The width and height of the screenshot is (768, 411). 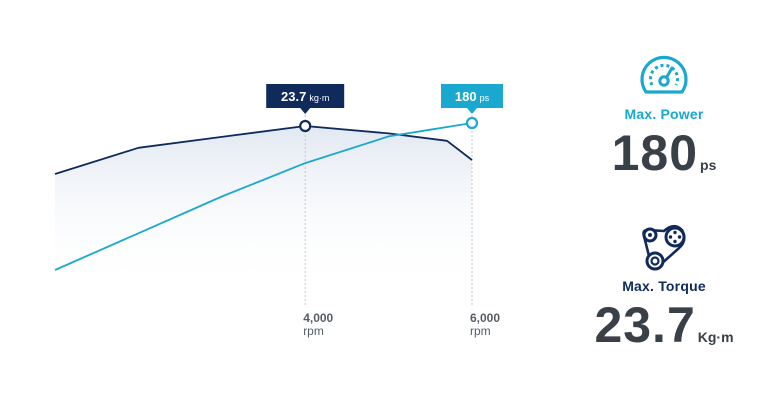 I want to click on x-tick-unit-1: rpm, so click(x=480, y=331).